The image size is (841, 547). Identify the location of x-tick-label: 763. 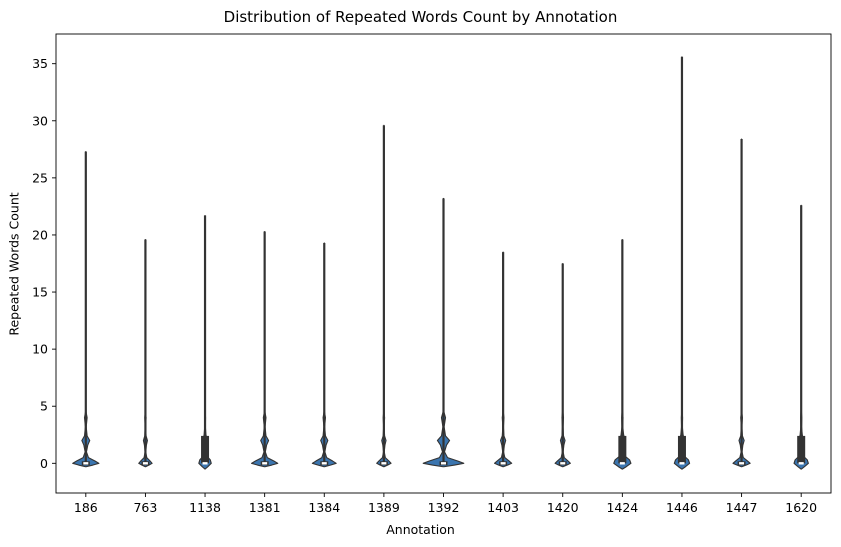
(145, 507).